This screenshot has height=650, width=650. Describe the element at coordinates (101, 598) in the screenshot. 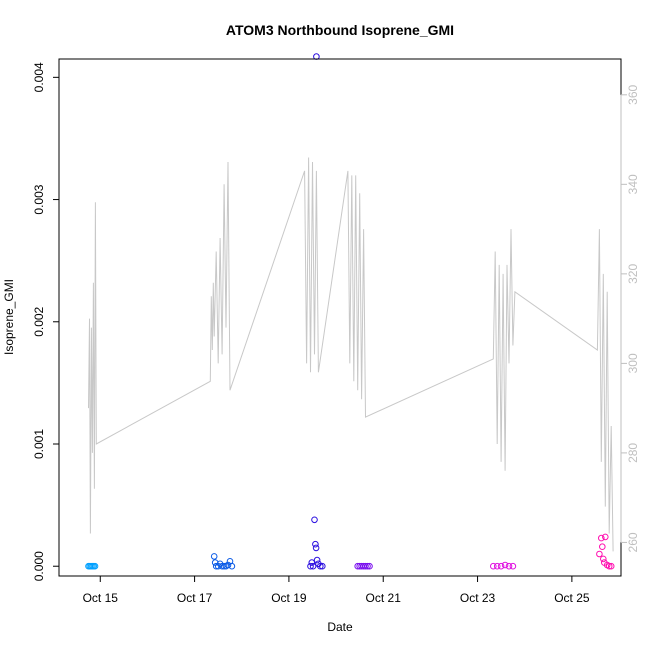

I see `x-tick-label: Oct 15` at that location.